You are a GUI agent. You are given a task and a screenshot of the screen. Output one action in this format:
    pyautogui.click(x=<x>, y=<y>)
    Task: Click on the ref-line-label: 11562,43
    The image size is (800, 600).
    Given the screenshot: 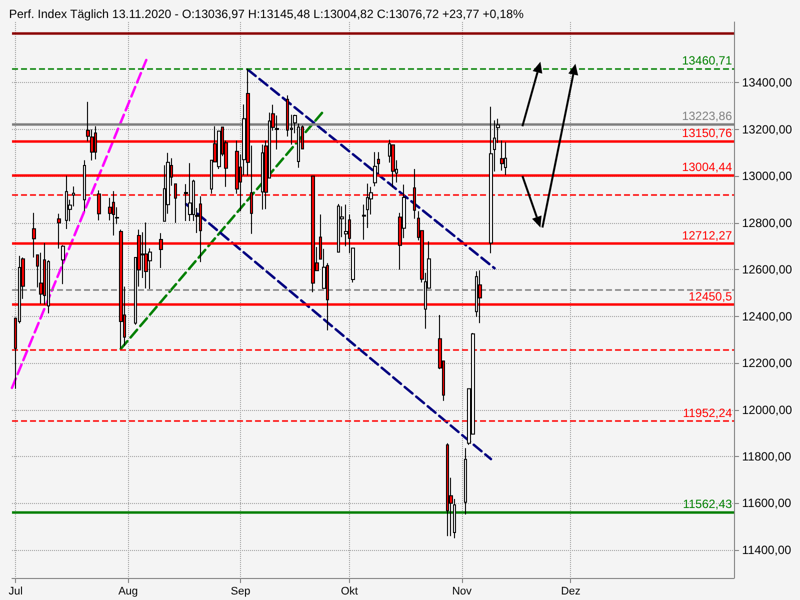 What is the action you would take?
    pyautogui.click(x=707, y=504)
    